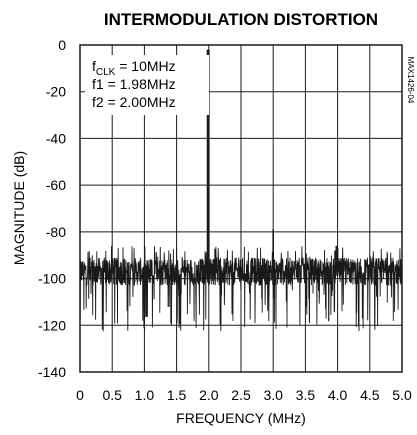 The width and height of the screenshot is (417, 435). I want to click on x-tick-label: 2.0, so click(209, 395).